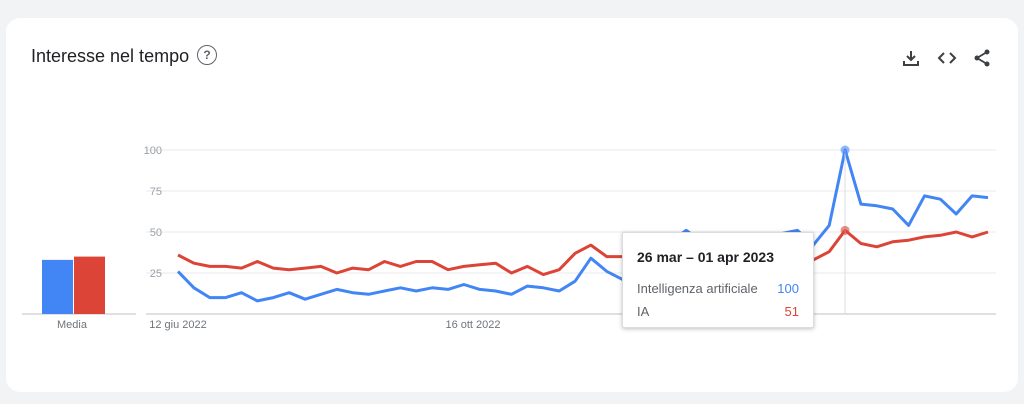 This screenshot has width=1024, height=404. I want to click on average-label: Media, so click(72, 325).